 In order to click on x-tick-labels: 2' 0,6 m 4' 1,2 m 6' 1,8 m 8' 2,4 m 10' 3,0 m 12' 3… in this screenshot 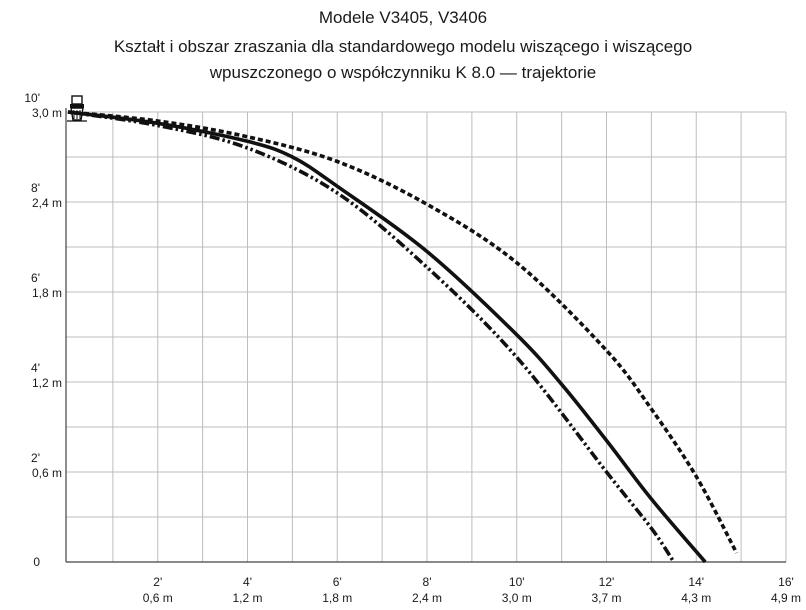, I will do `click(472, 590)`.